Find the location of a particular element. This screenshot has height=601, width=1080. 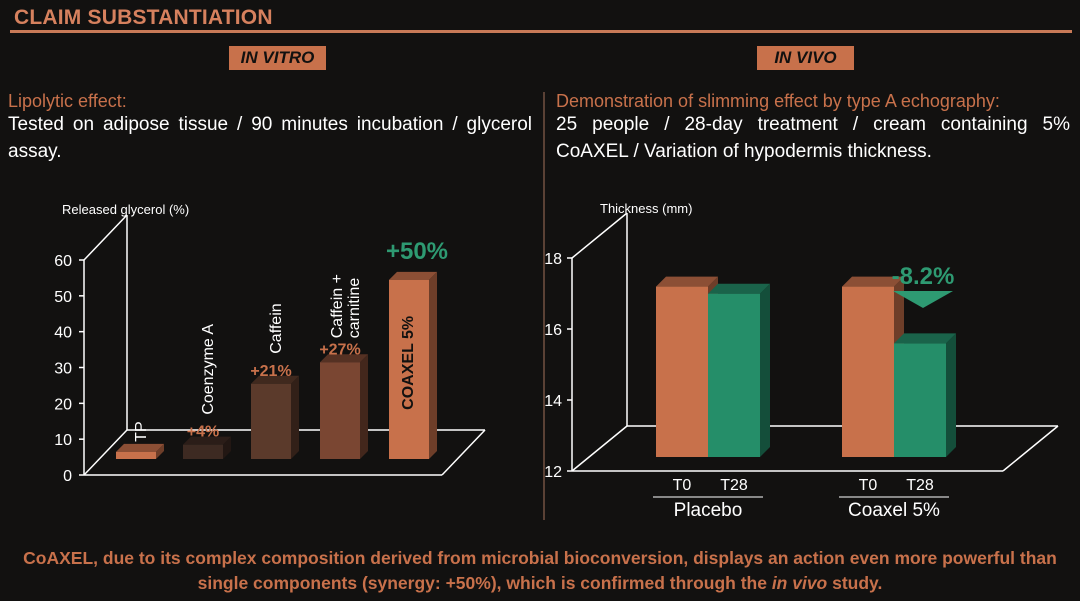

y-tick-labels: 12 14 16 18 is located at coordinates (558, 366).